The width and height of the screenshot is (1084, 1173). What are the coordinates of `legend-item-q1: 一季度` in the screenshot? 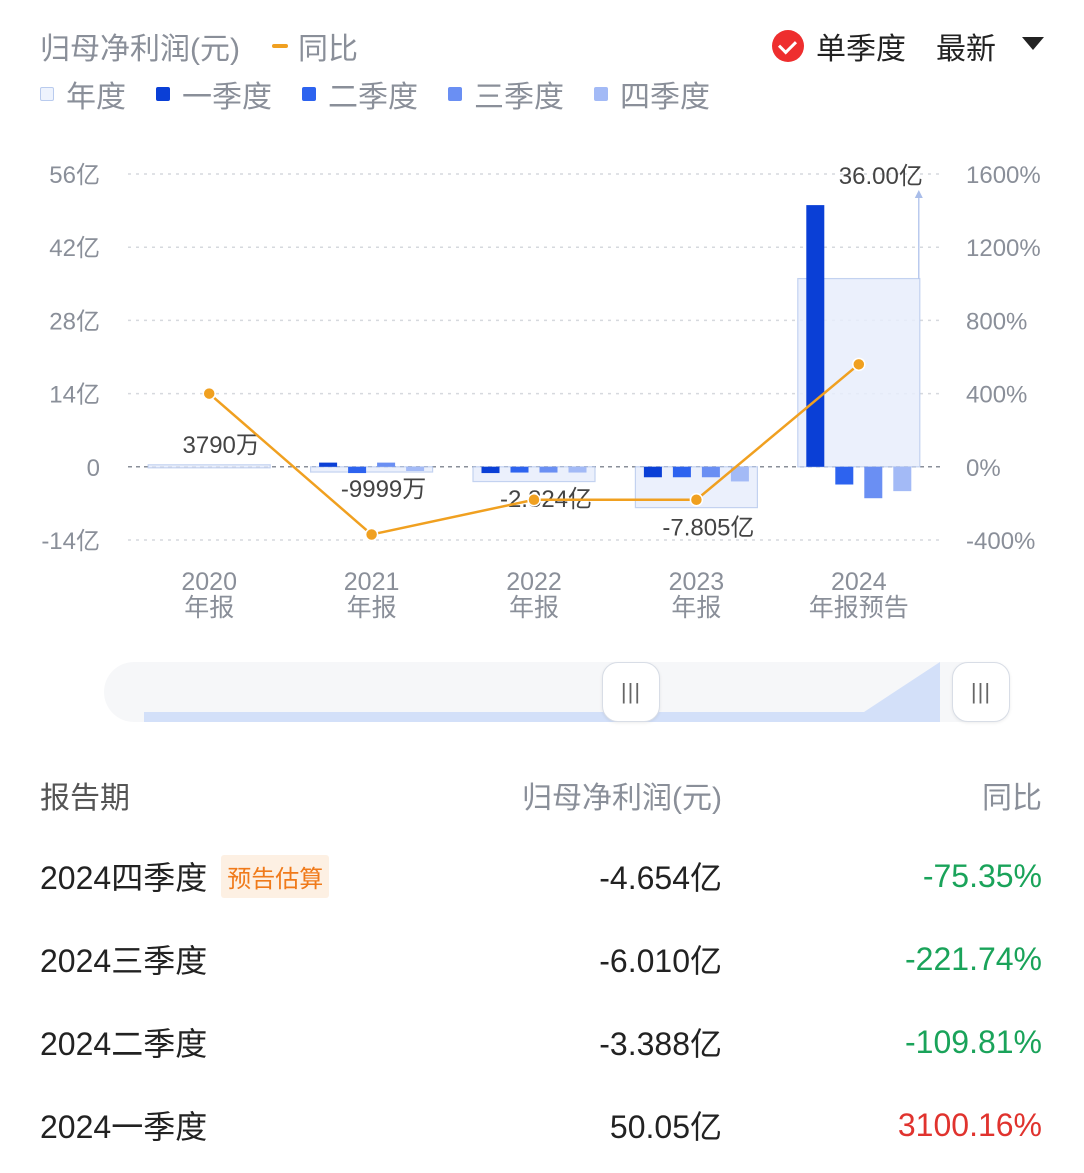 It's located at (214, 94).